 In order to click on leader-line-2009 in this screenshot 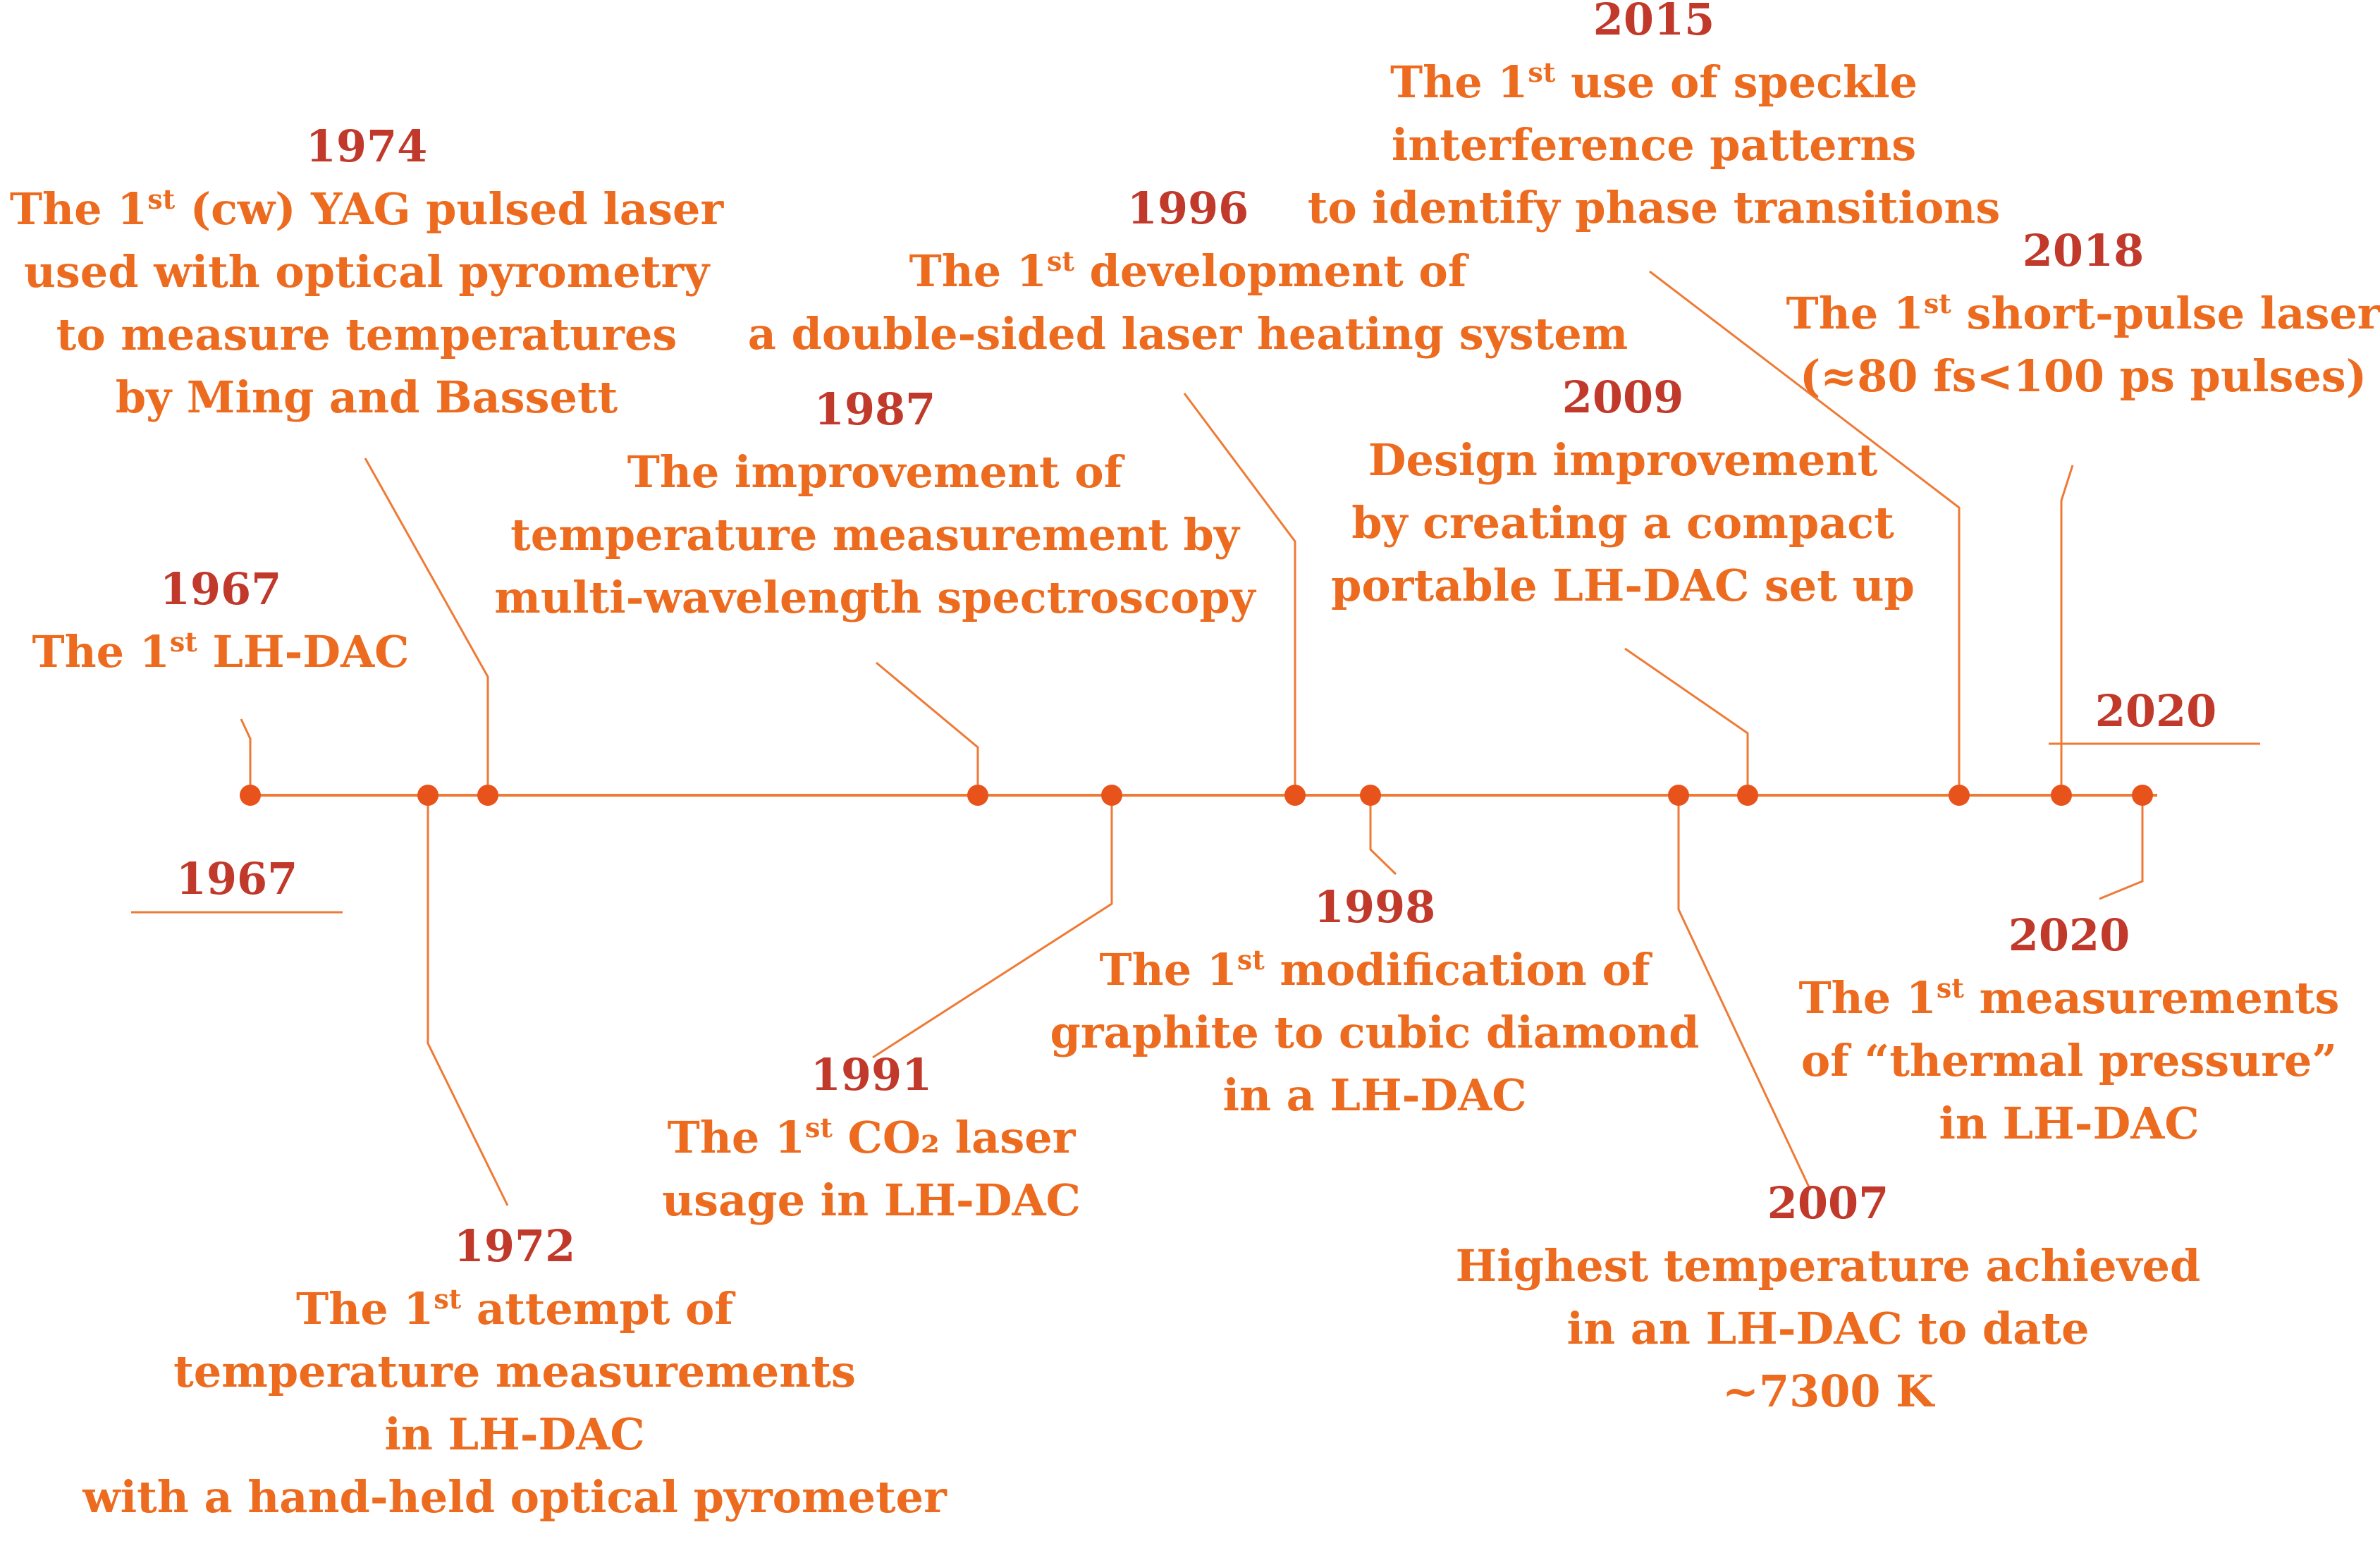, I will do `click(1686, 721)`.